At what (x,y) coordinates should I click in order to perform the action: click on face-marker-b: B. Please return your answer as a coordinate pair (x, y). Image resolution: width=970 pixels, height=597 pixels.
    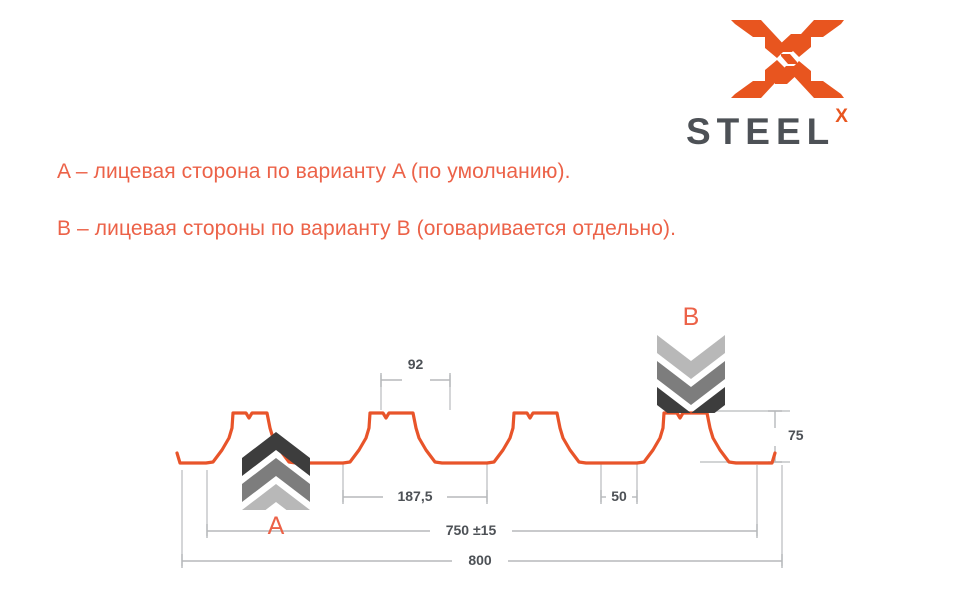
    Looking at the image, I should click on (691, 367).